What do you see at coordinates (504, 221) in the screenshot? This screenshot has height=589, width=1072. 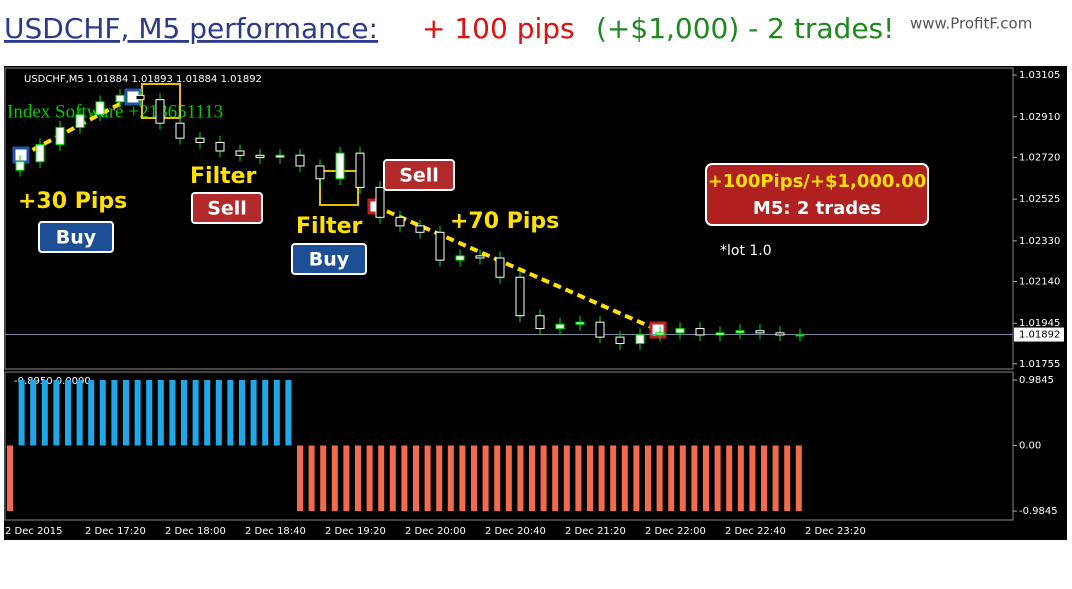 I see `pips-label: +70 Pips` at bounding box center [504, 221].